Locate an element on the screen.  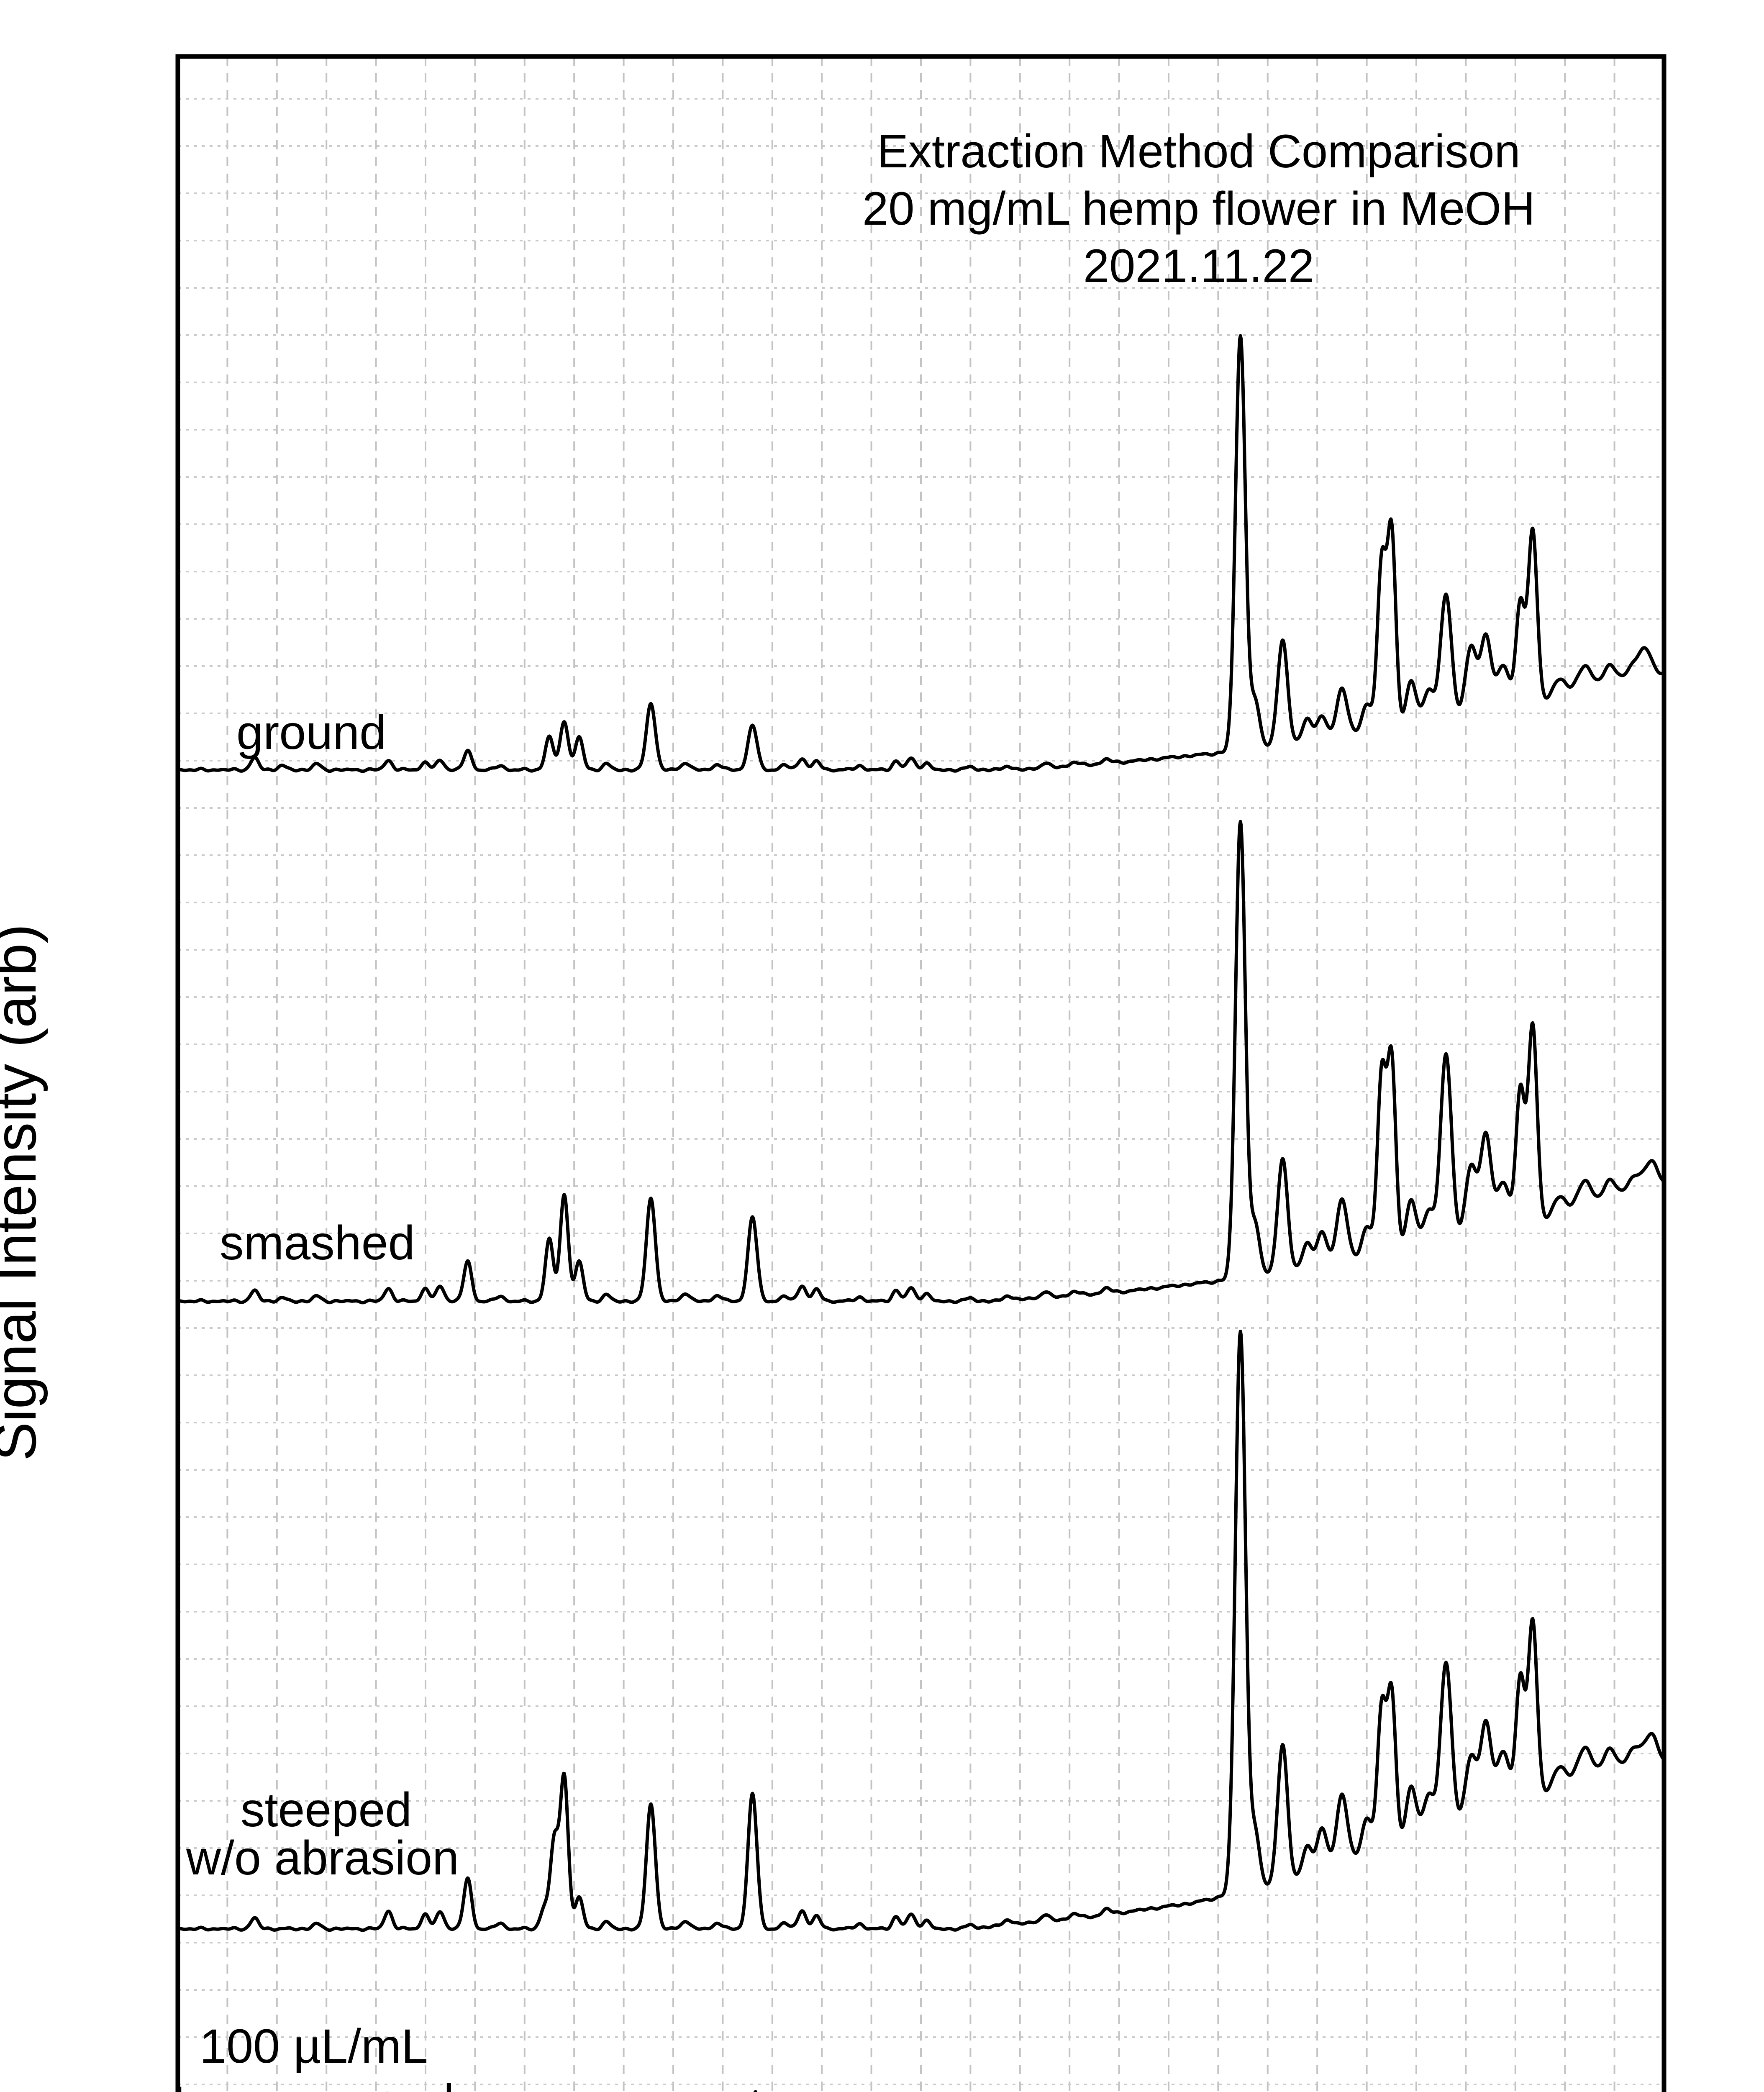
y-axis-title-group: Signal Intensity (arb) is located at coordinates (24, 1192).